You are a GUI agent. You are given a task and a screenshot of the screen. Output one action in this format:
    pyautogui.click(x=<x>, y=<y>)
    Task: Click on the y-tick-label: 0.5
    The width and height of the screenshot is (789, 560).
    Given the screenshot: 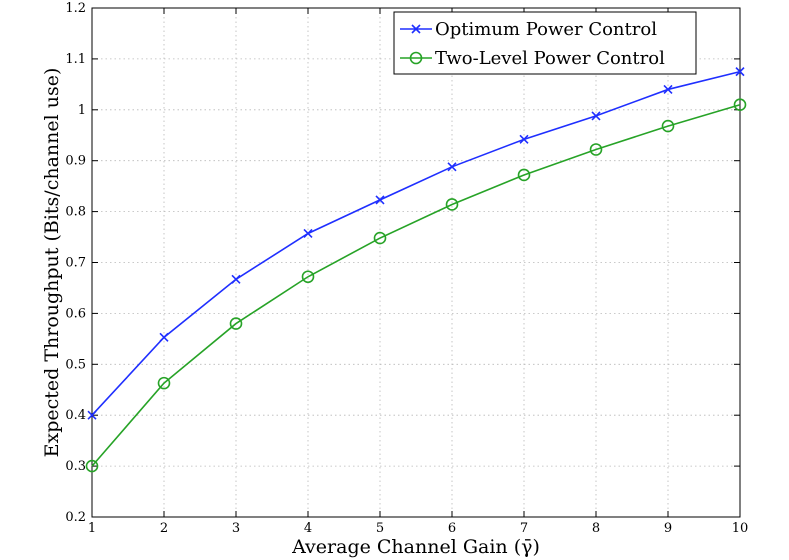 What is the action you would take?
    pyautogui.click(x=75, y=364)
    